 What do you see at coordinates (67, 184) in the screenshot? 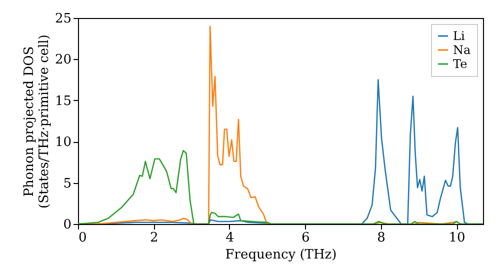
I see `y-tick-label: 5` at bounding box center [67, 184].